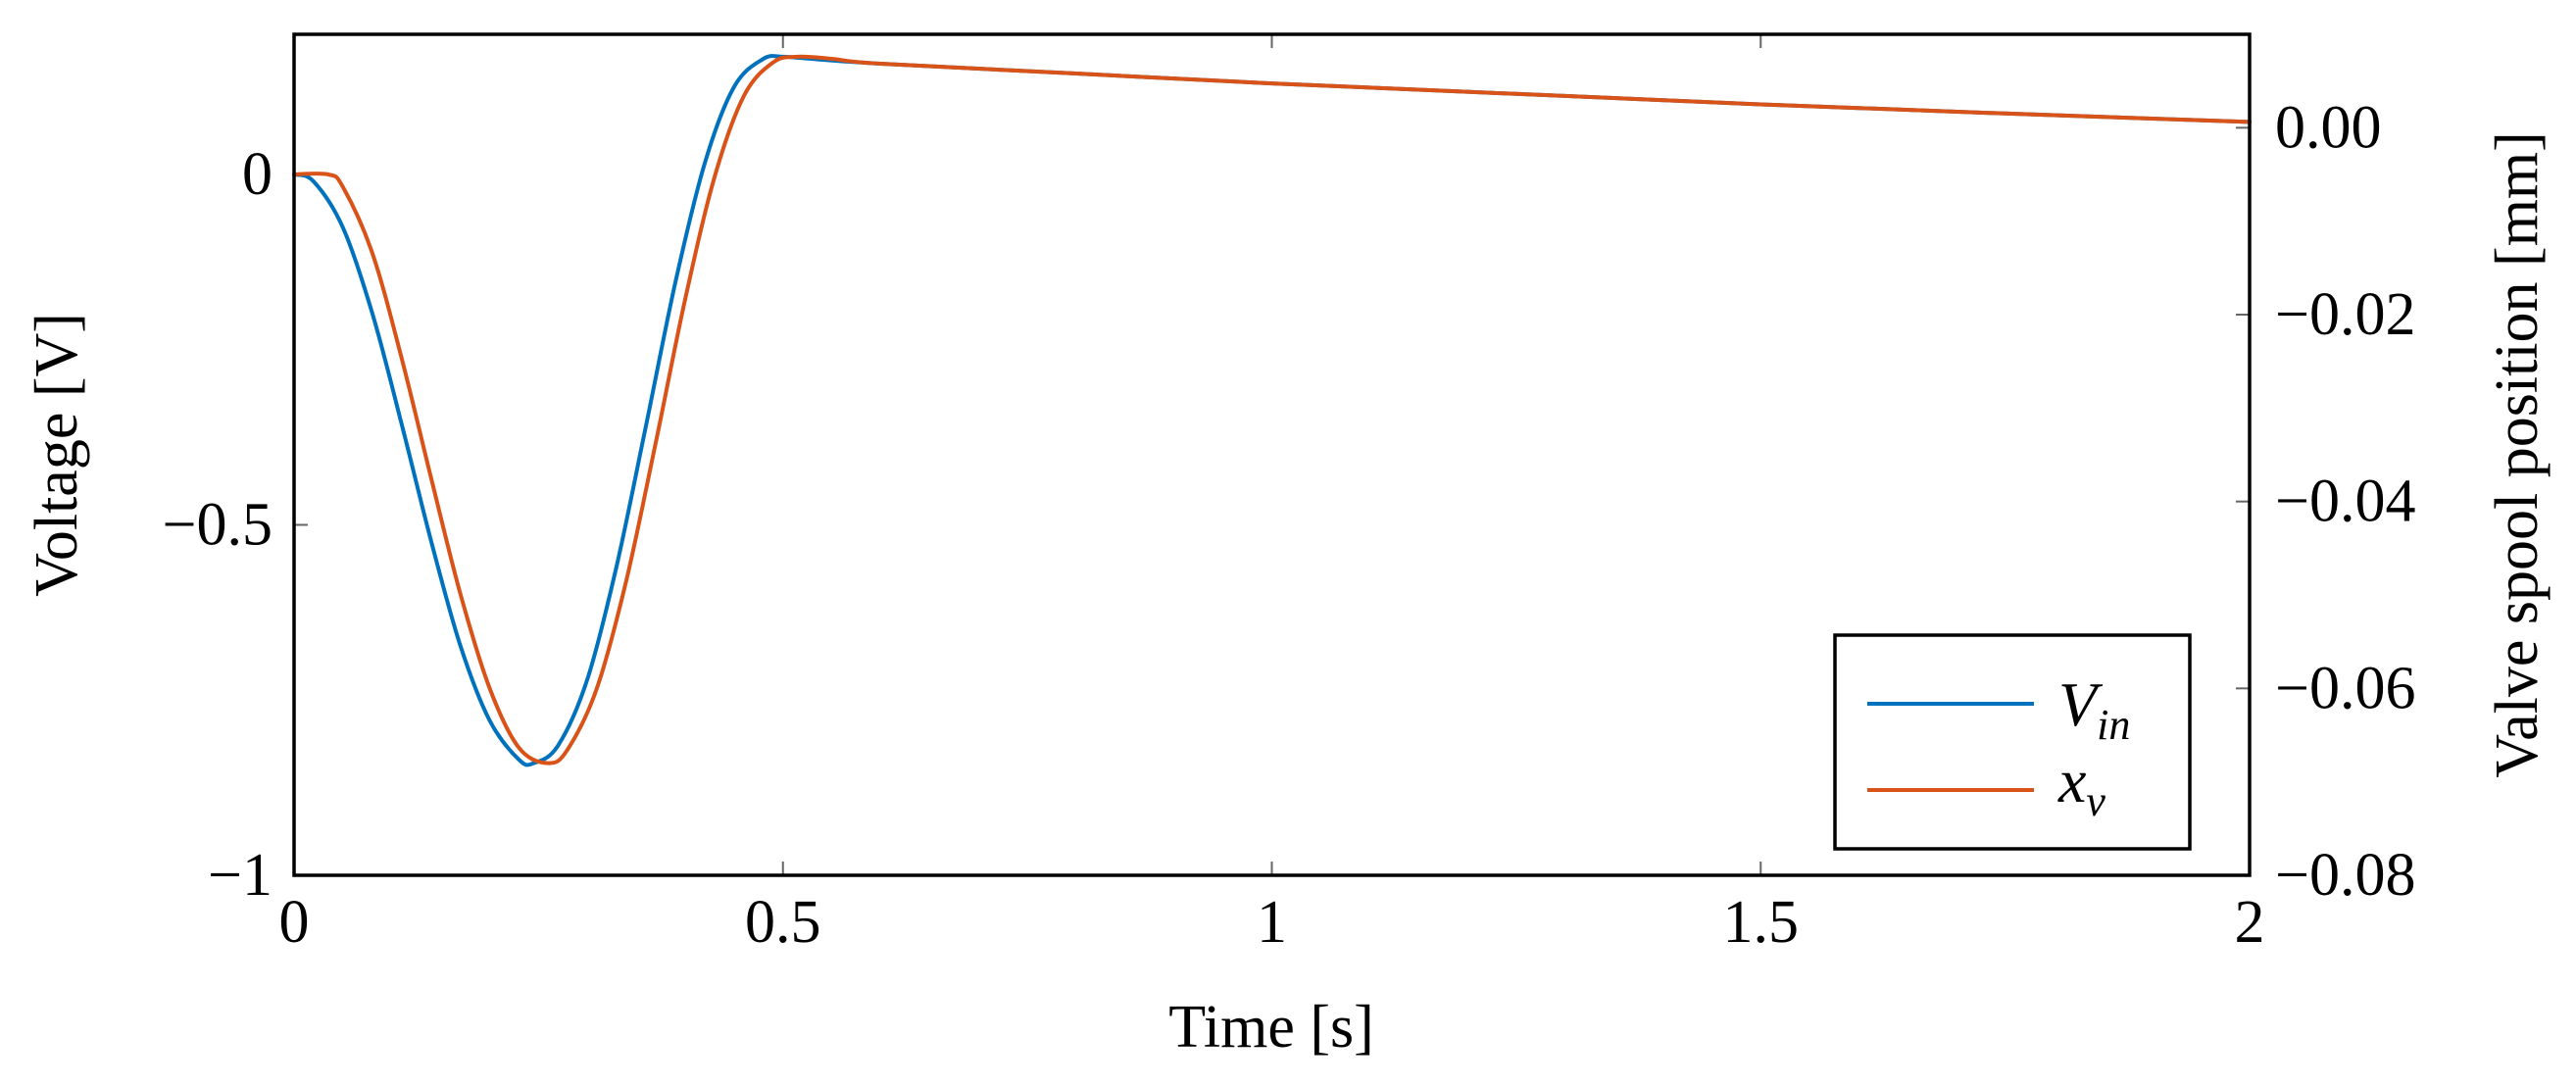 This screenshot has width=2576, height=1087. What do you see at coordinates (1761, 922) in the screenshot?
I see `x-tick-label: 1.5` at bounding box center [1761, 922].